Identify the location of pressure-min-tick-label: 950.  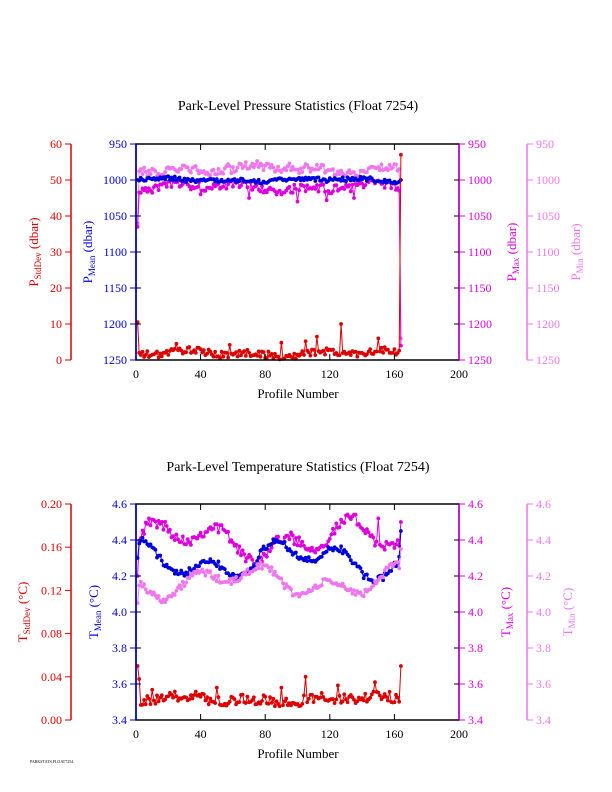
(545, 144).